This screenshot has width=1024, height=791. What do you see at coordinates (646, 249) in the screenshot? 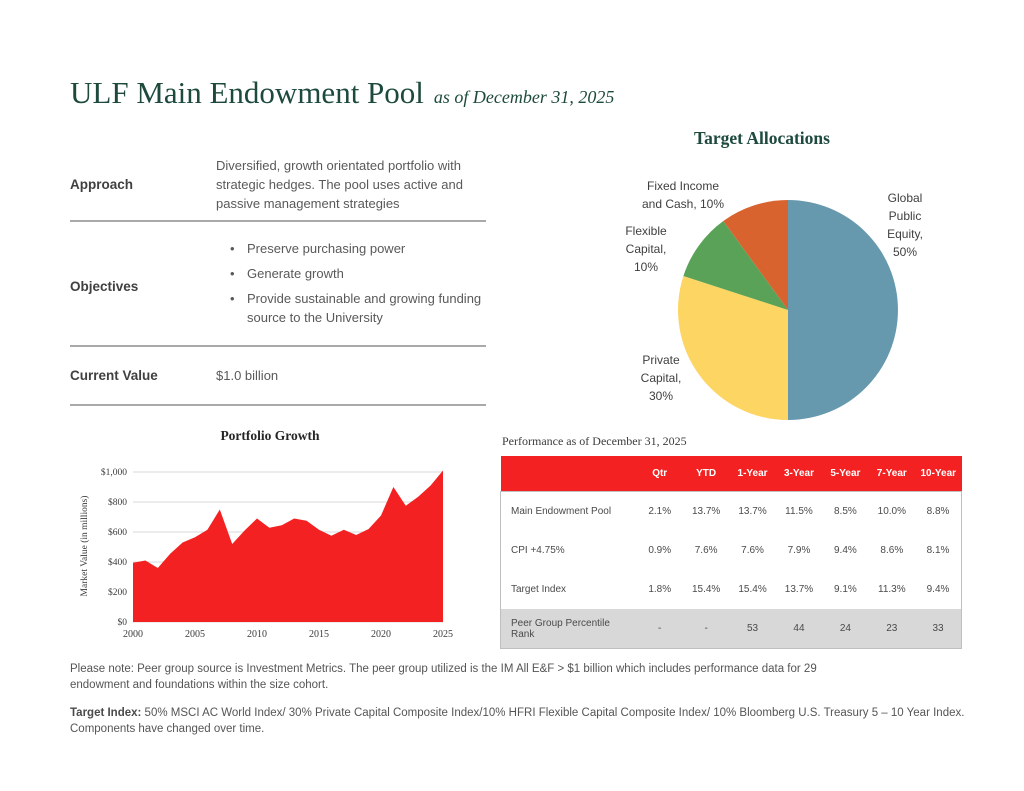
I see `pie-label-flexible-capital: Flexible Capital, 10%` at bounding box center [646, 249].